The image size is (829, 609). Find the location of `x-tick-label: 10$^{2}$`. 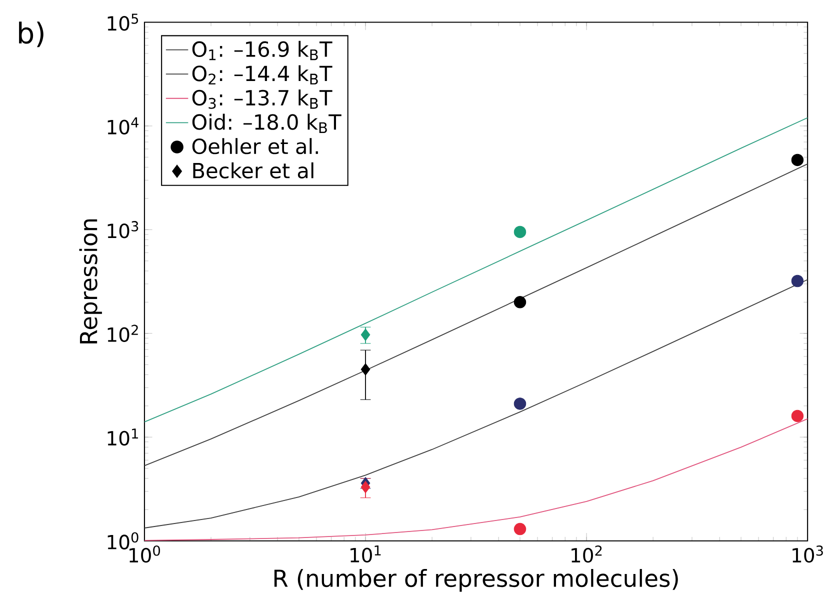

x-tick-label: 10$^{2}$ is located at coordinates (587, 553).